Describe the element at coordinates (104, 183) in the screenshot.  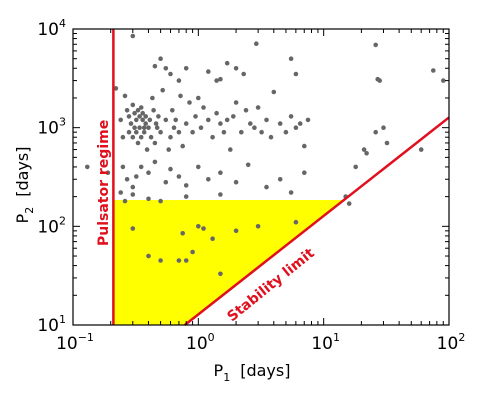
I see `pulsator-annotation: Pulsator regime` at that location.